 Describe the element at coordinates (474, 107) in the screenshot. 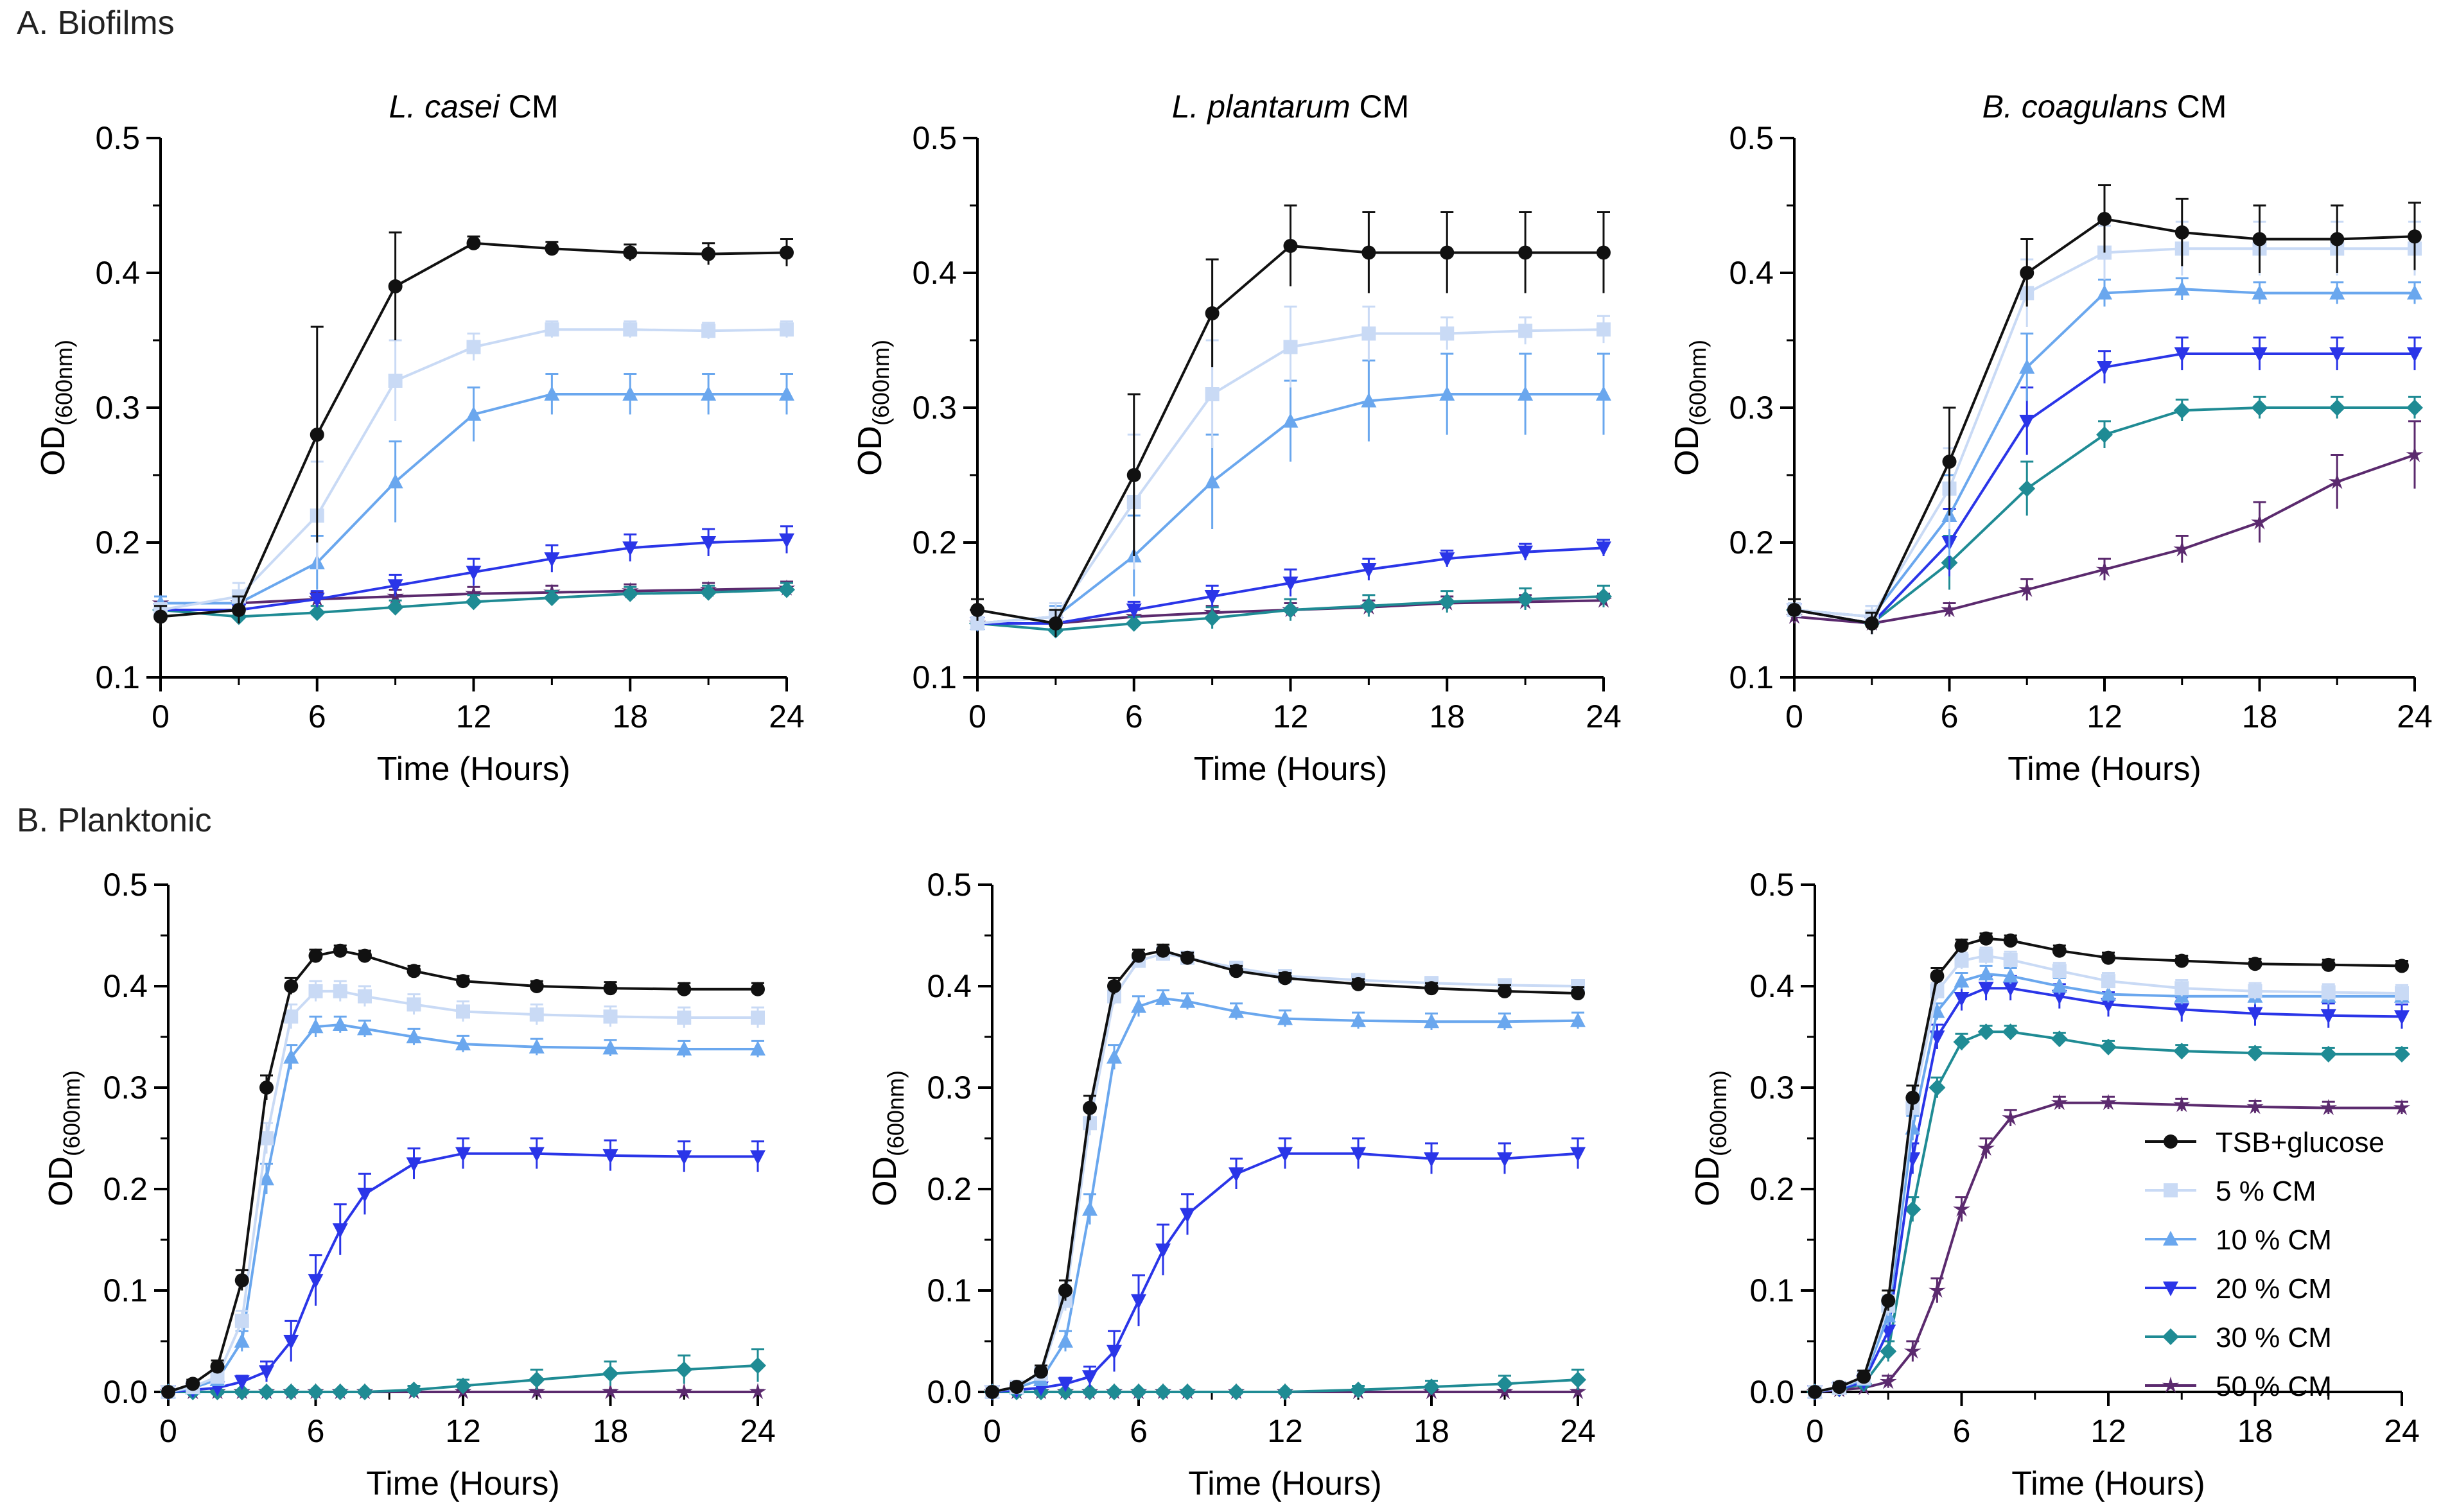

I see `chart-title: L. casei CM` at that location.